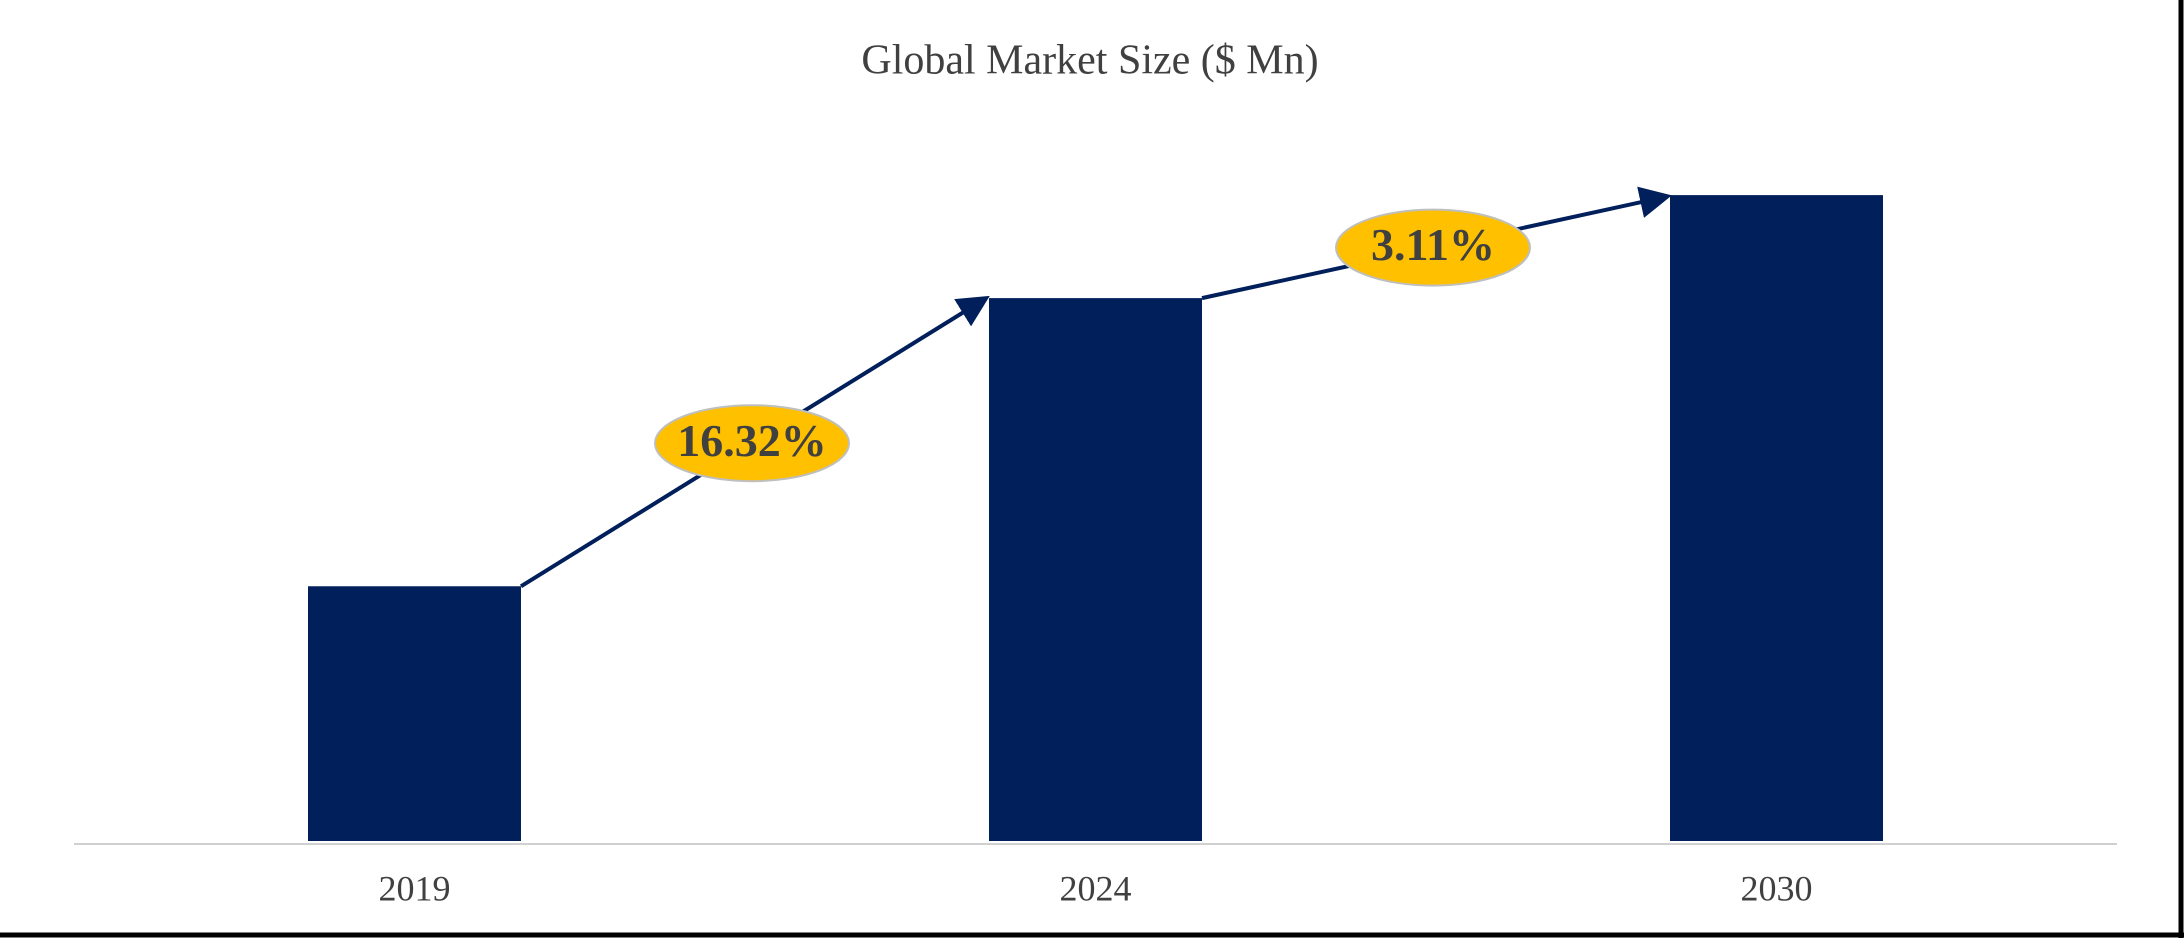  Describe the element at coordinates (415, 888) in the screenshot. I see `x-tick-label: 2019` at that location.